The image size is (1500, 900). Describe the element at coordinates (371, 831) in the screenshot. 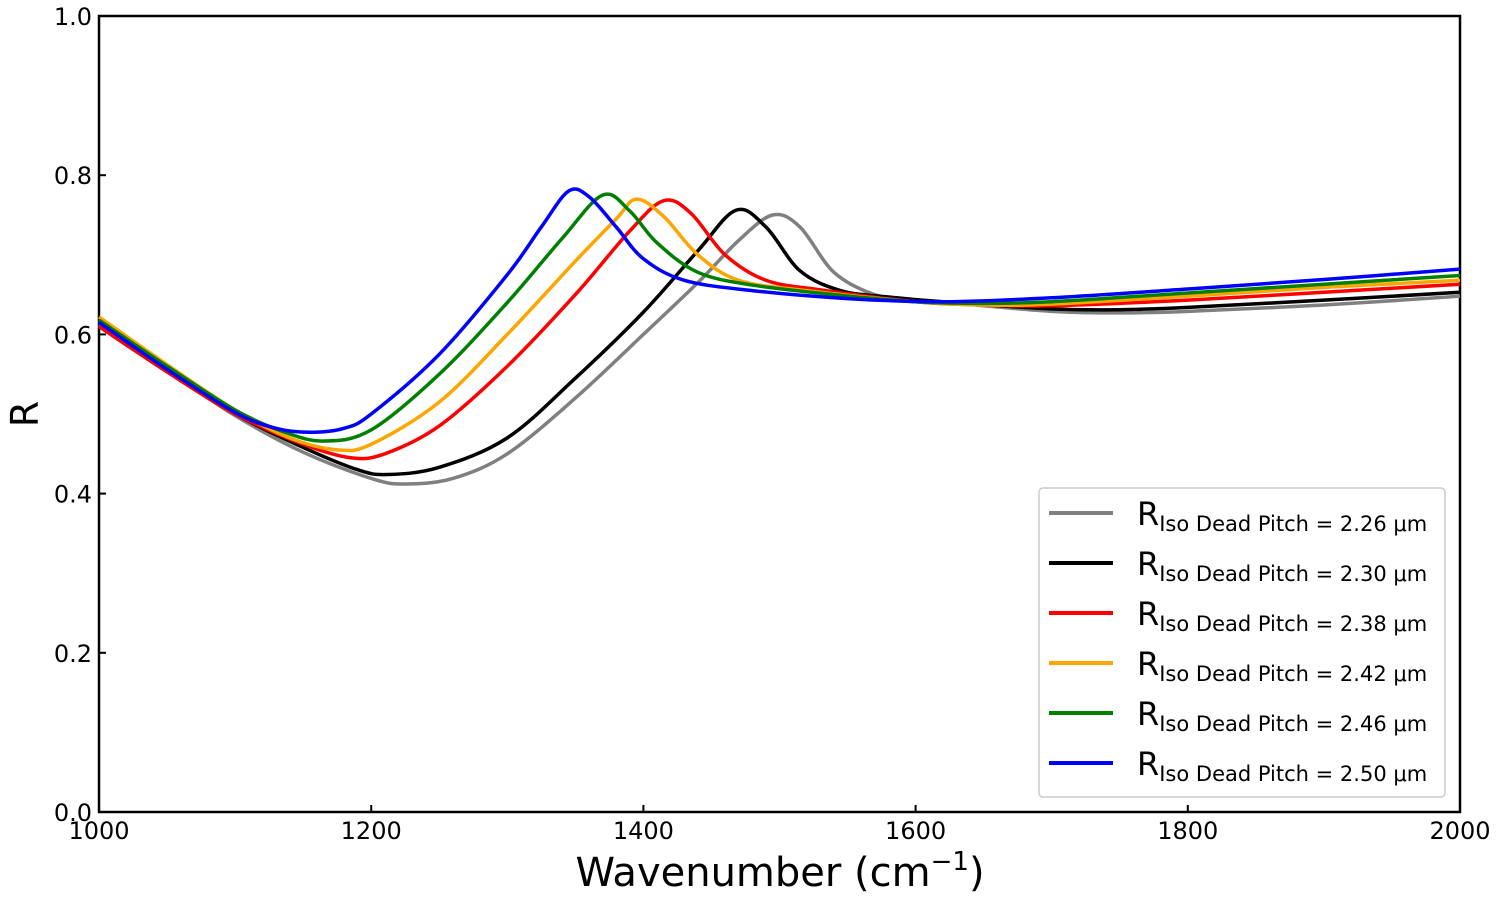

I see `x-tick-label: 1200` at that location.